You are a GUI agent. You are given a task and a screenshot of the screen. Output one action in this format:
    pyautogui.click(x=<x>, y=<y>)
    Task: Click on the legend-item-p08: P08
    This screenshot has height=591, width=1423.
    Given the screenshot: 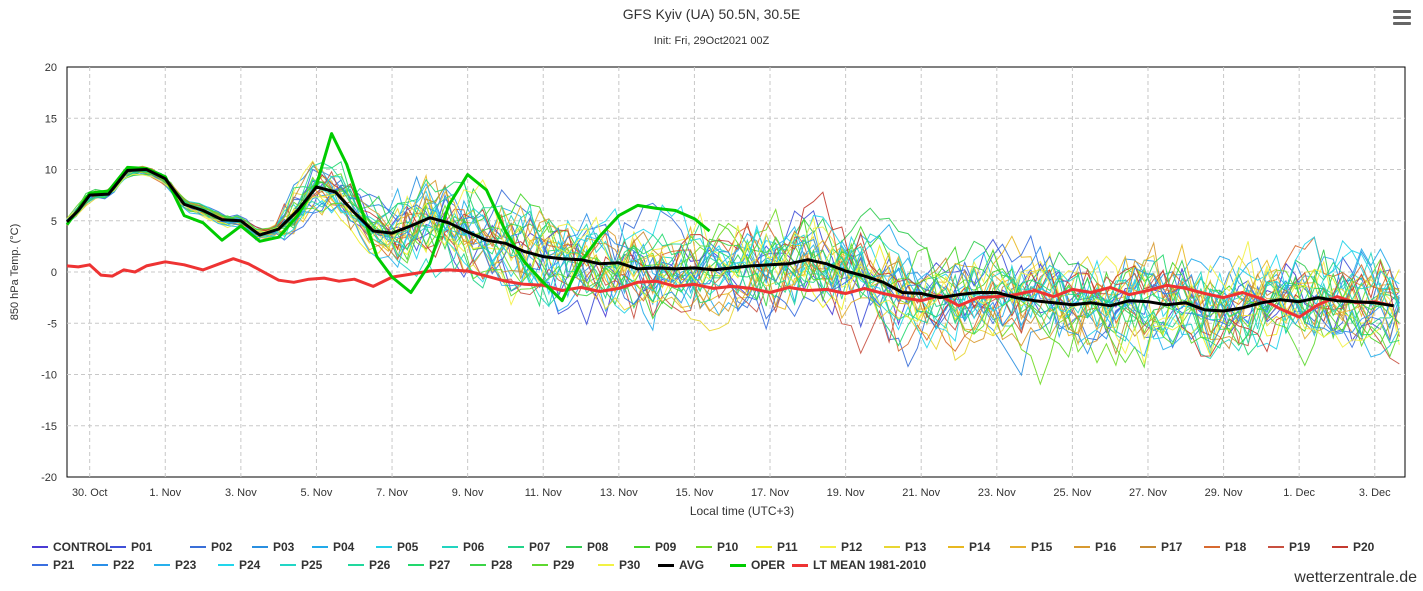 What is the action you would take?
    pyautogui.click(x=587, y=547)
    